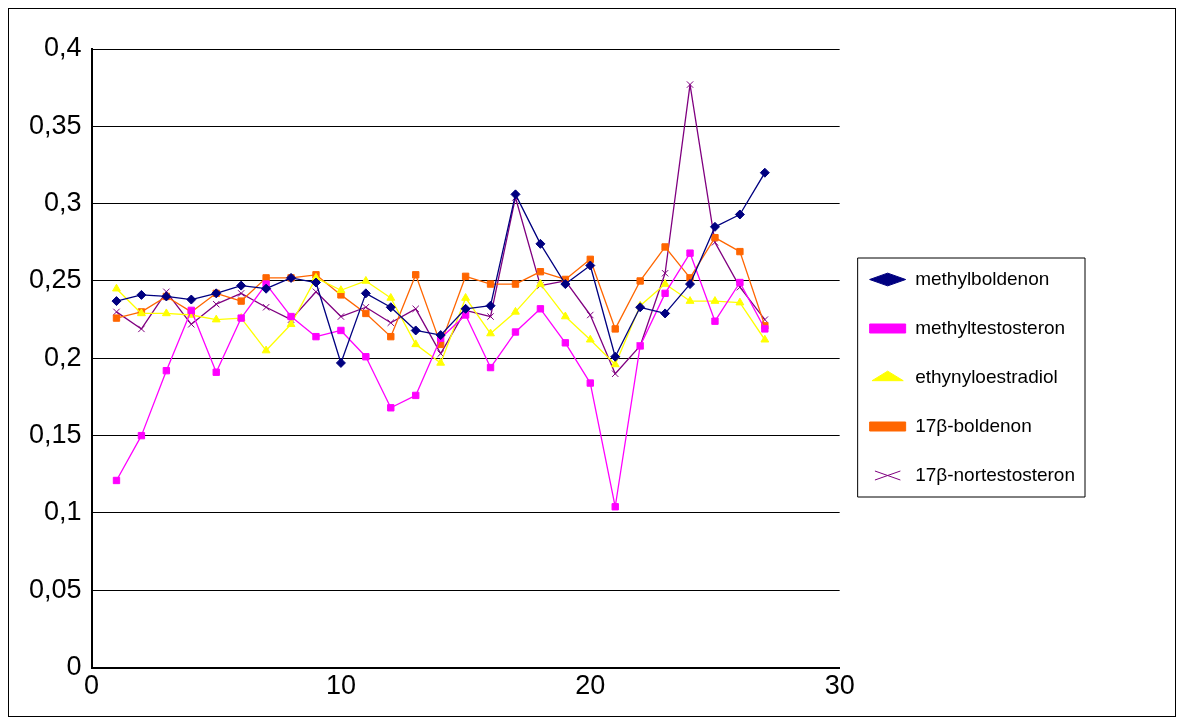 The height and width of the screenshot is (725, 1184). What do you see at coordinates (74, 666) in the screenshot?
I see `y-tick-label: 0` at bounding box center [74, 666].